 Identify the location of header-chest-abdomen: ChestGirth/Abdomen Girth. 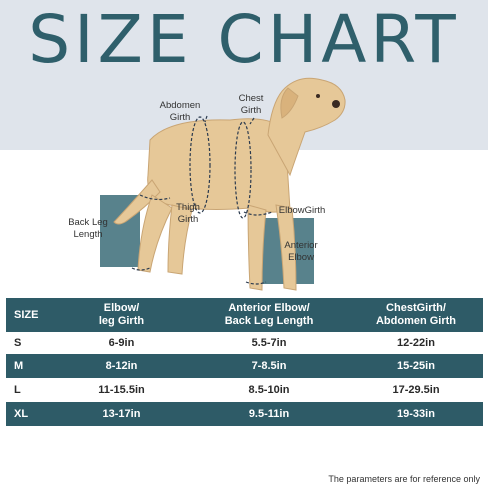
(416, 314).